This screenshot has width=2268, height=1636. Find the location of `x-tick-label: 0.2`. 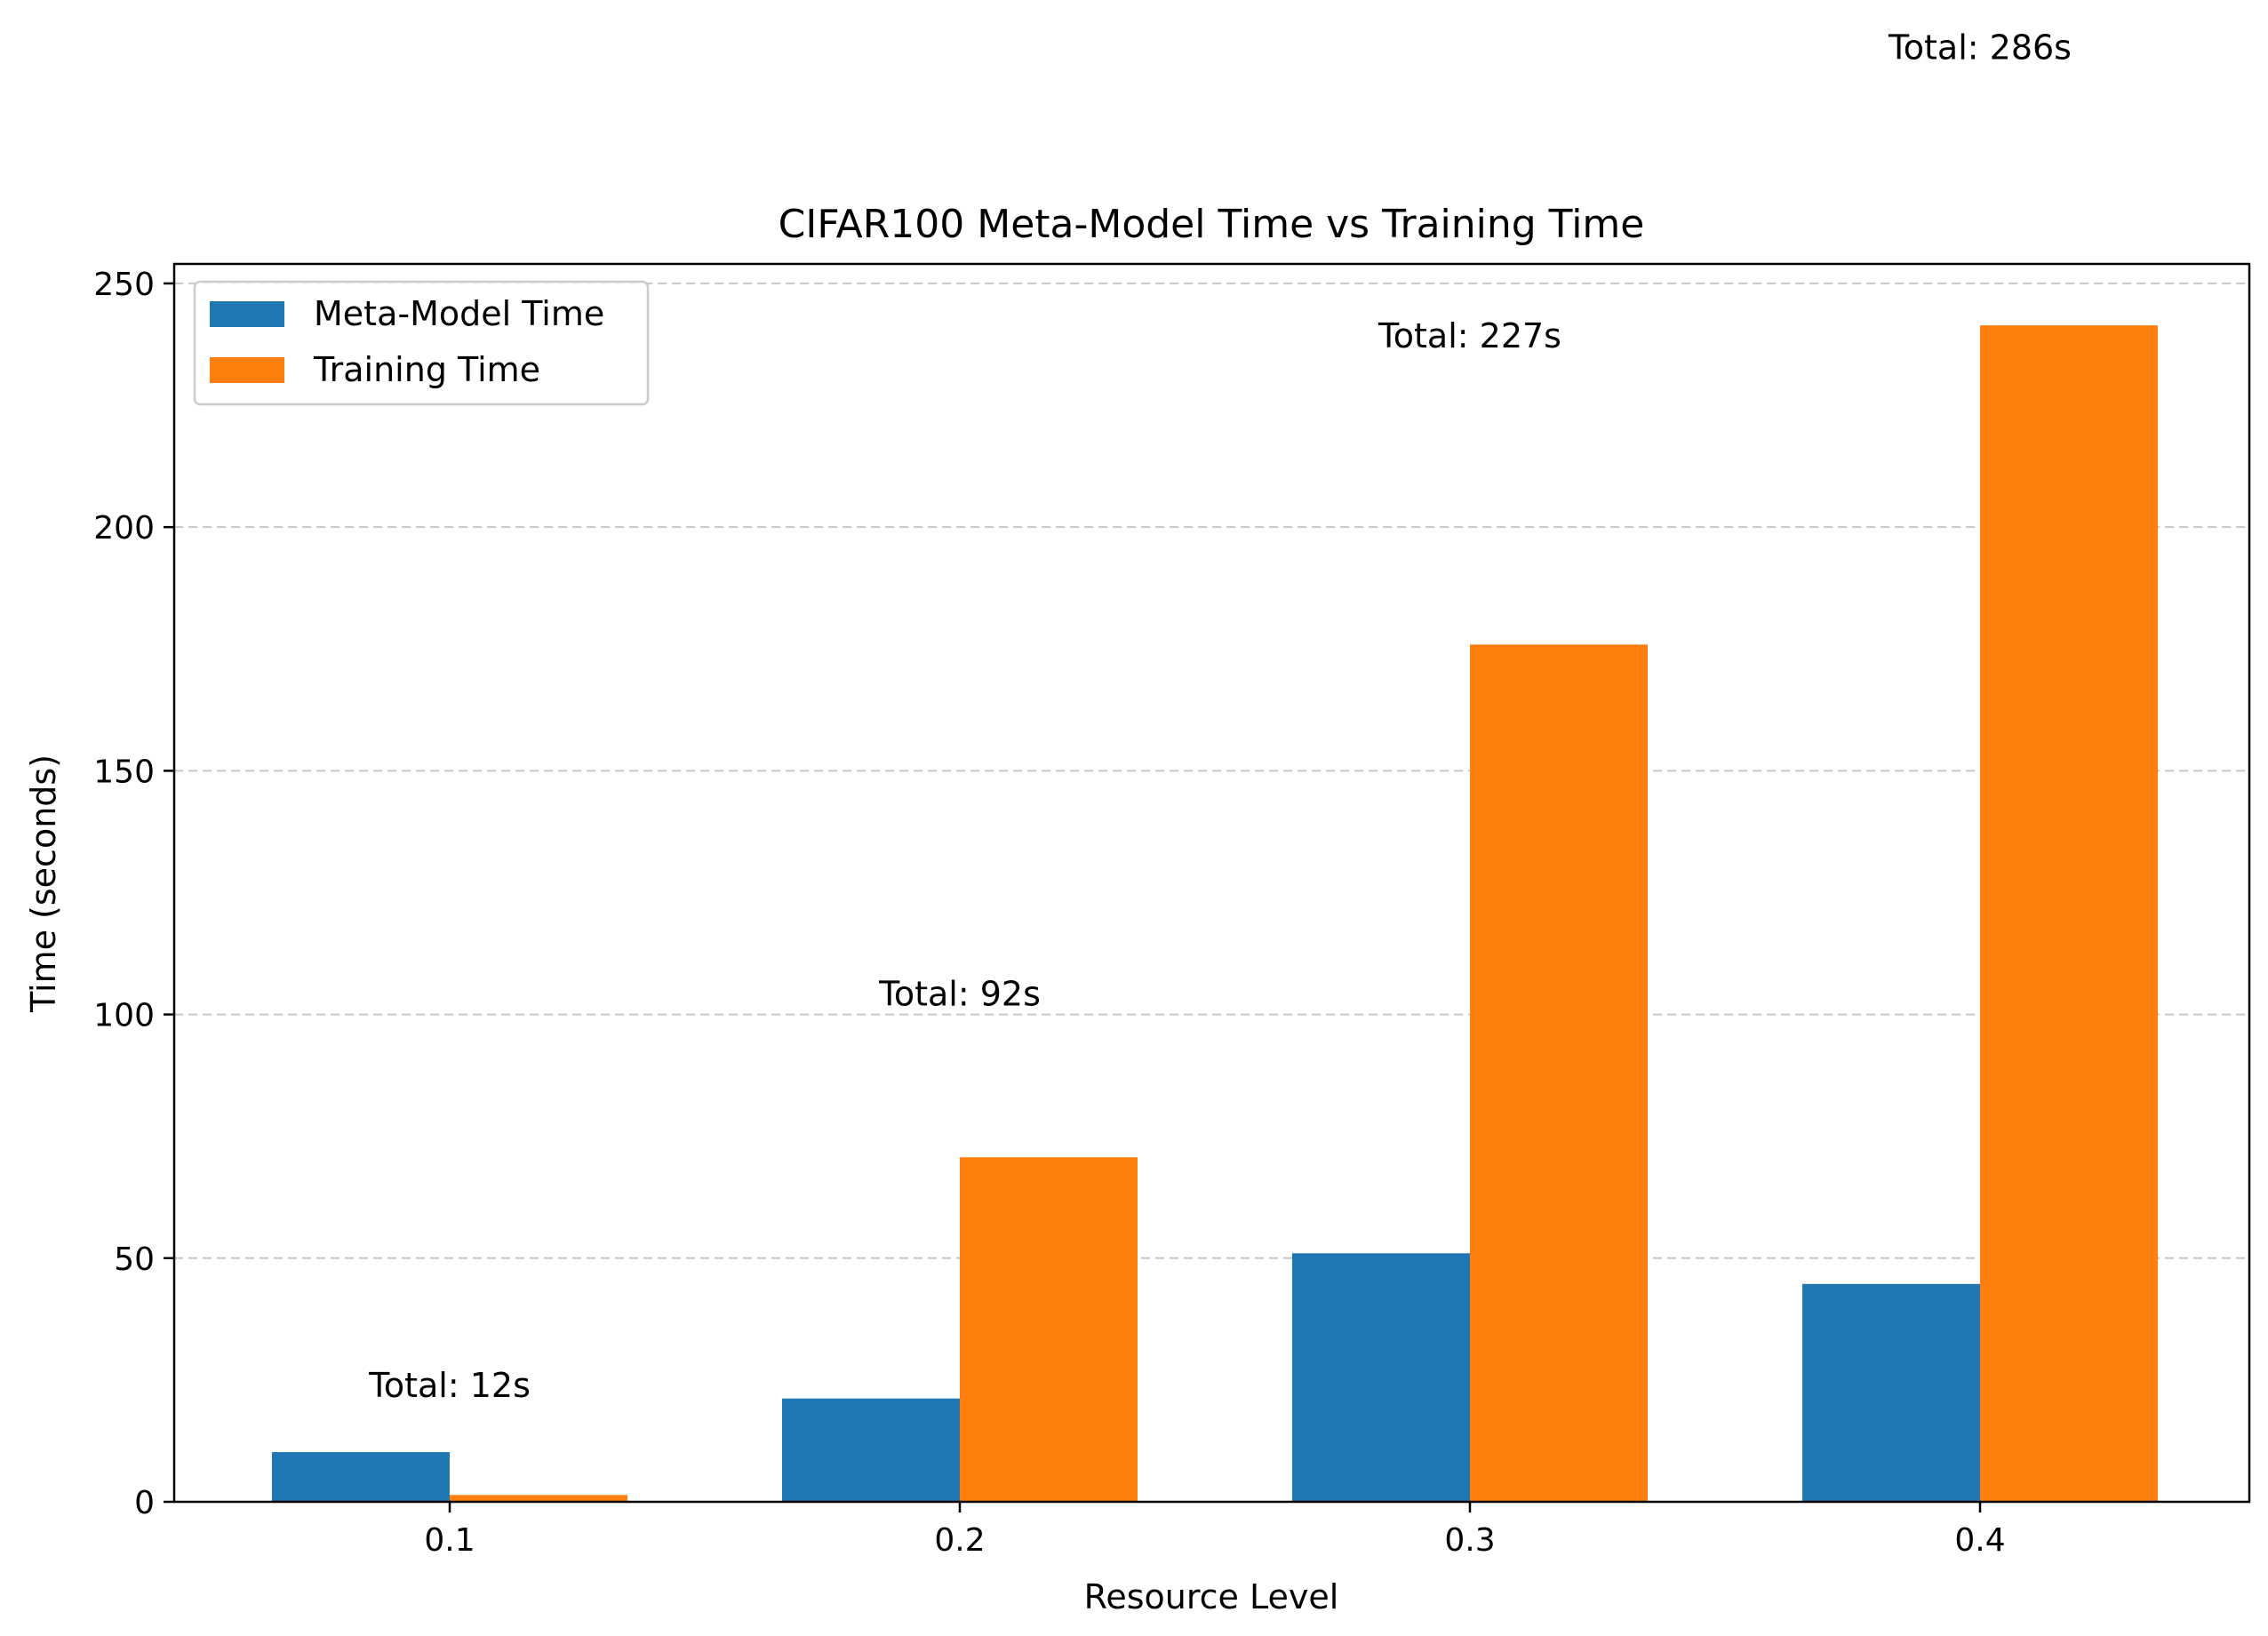

x-tick-label: 0.2 is located at coordinates (960, 1540).